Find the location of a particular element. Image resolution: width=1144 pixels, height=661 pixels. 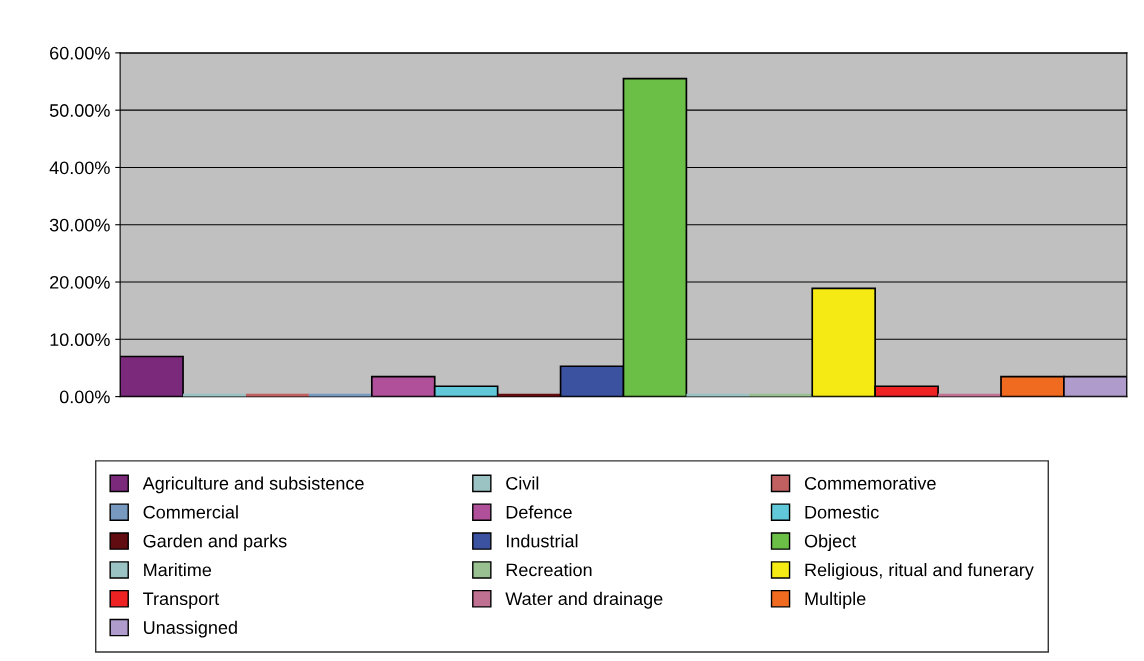

y-tick-label: 60.00% is located at coordinates (80, 53).